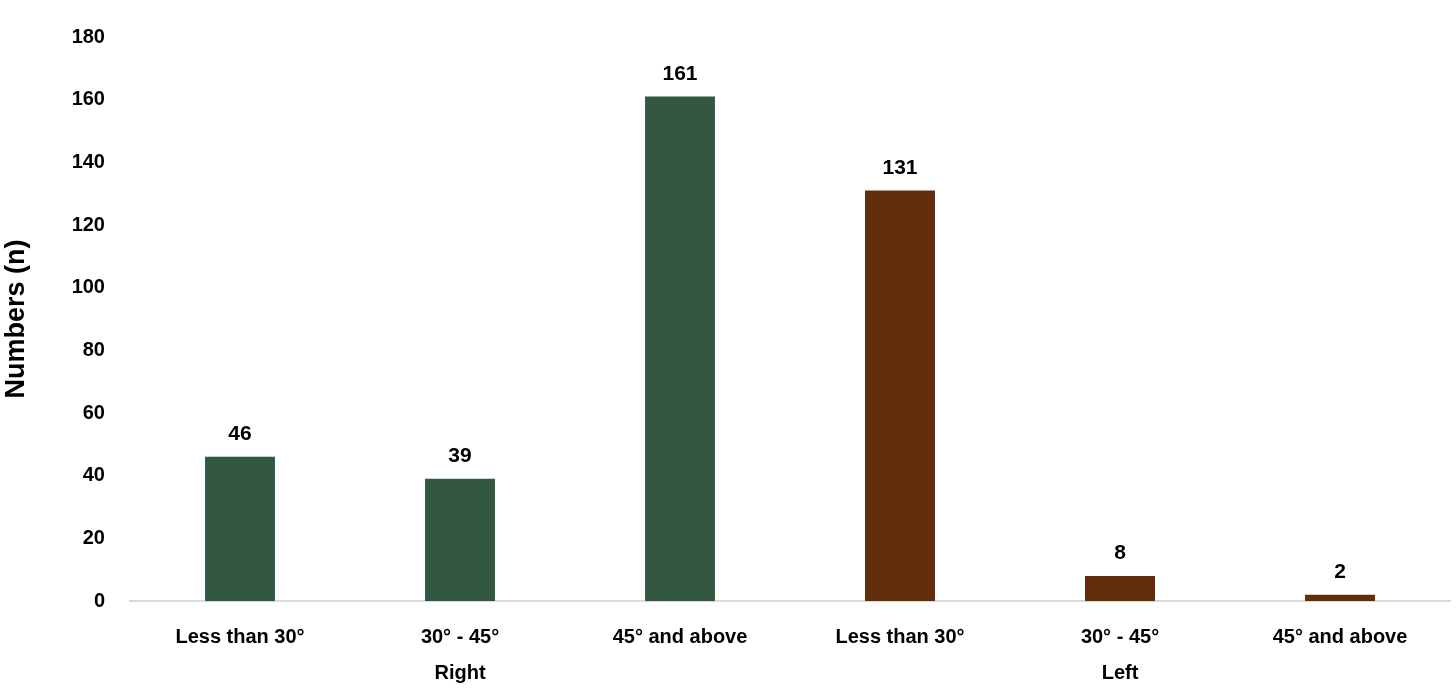 This screenshot has width=1456, height=695. I want to click on data-label: 131, so click(900, 166).